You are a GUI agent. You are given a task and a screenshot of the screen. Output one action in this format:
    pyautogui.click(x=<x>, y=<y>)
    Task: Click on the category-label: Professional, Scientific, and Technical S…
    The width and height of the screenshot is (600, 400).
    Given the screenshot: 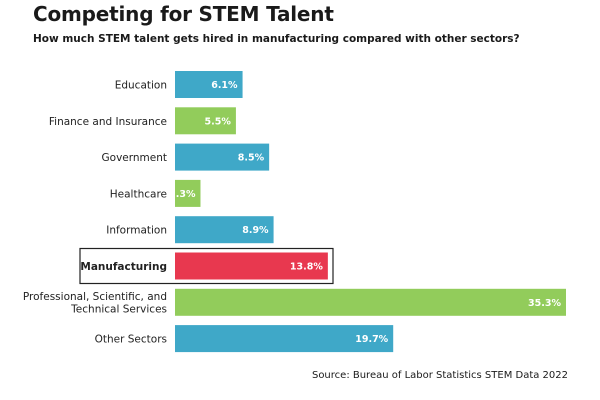 What is the action you would take?
    pyautogui.click(x=95, y=303)
    